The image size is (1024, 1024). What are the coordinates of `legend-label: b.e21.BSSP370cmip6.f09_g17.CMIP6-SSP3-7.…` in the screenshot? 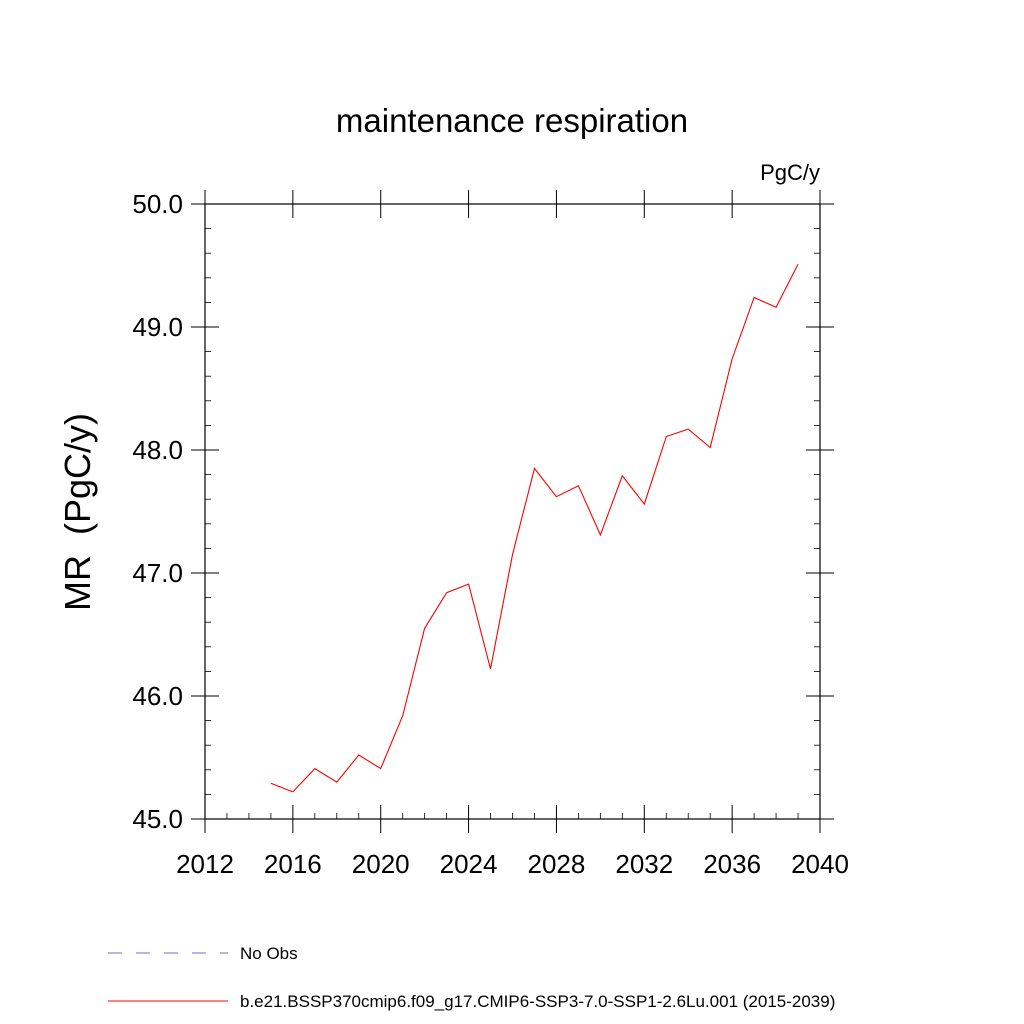 It's located at (537, 1001).